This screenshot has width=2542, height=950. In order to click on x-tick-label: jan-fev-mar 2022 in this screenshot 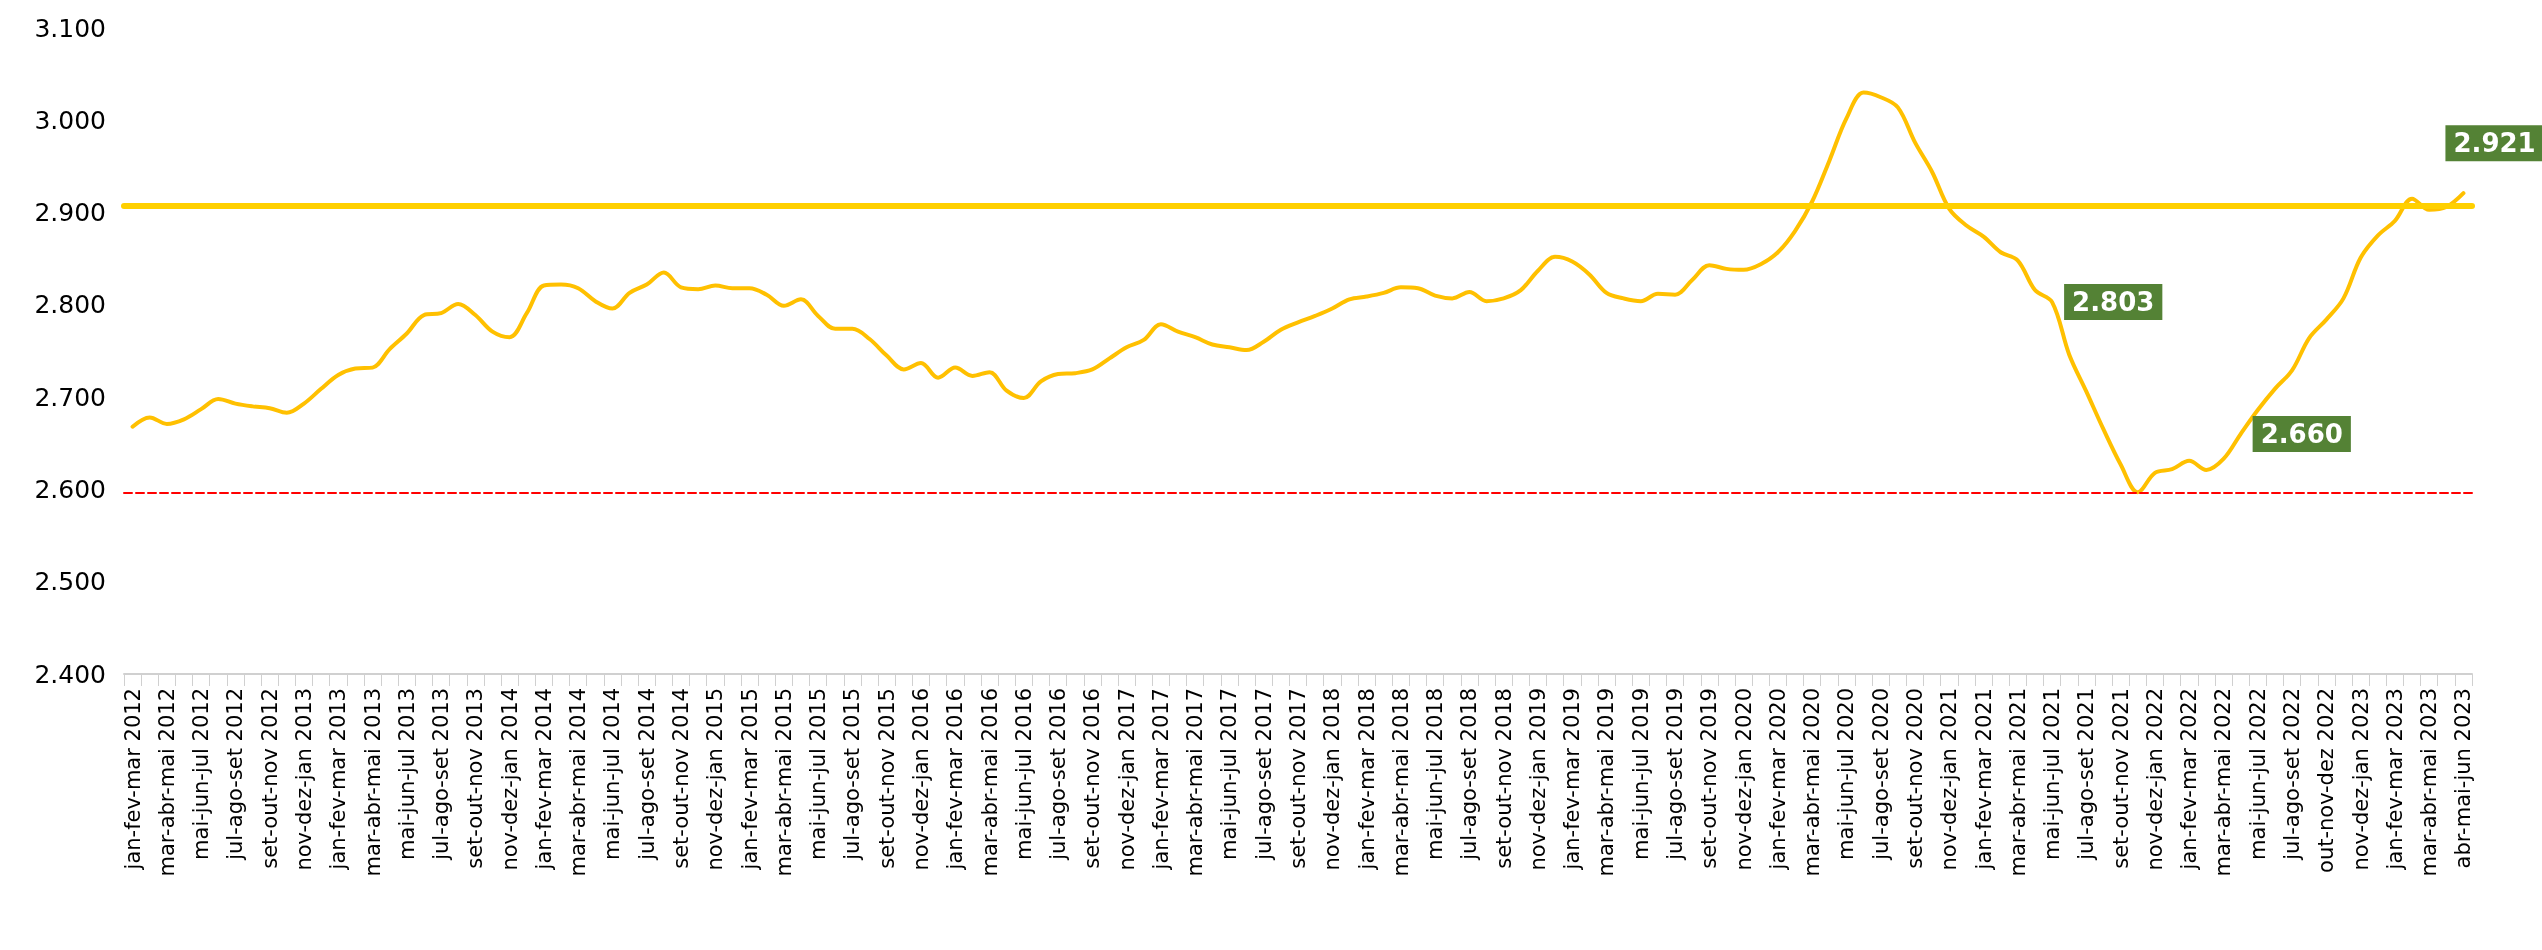, I will do `click(2189, 779)`.